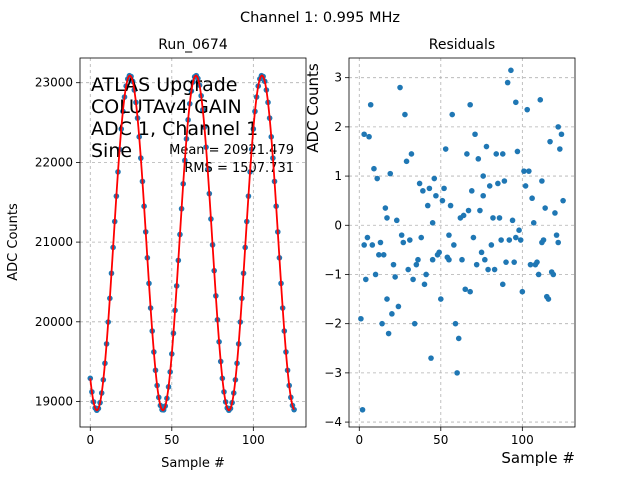 This screenshot has width=640, height=480. Describe the element at coordinates (193, 45) in the screenshot. I see `fit-panel-title: Run_0674` at that location.